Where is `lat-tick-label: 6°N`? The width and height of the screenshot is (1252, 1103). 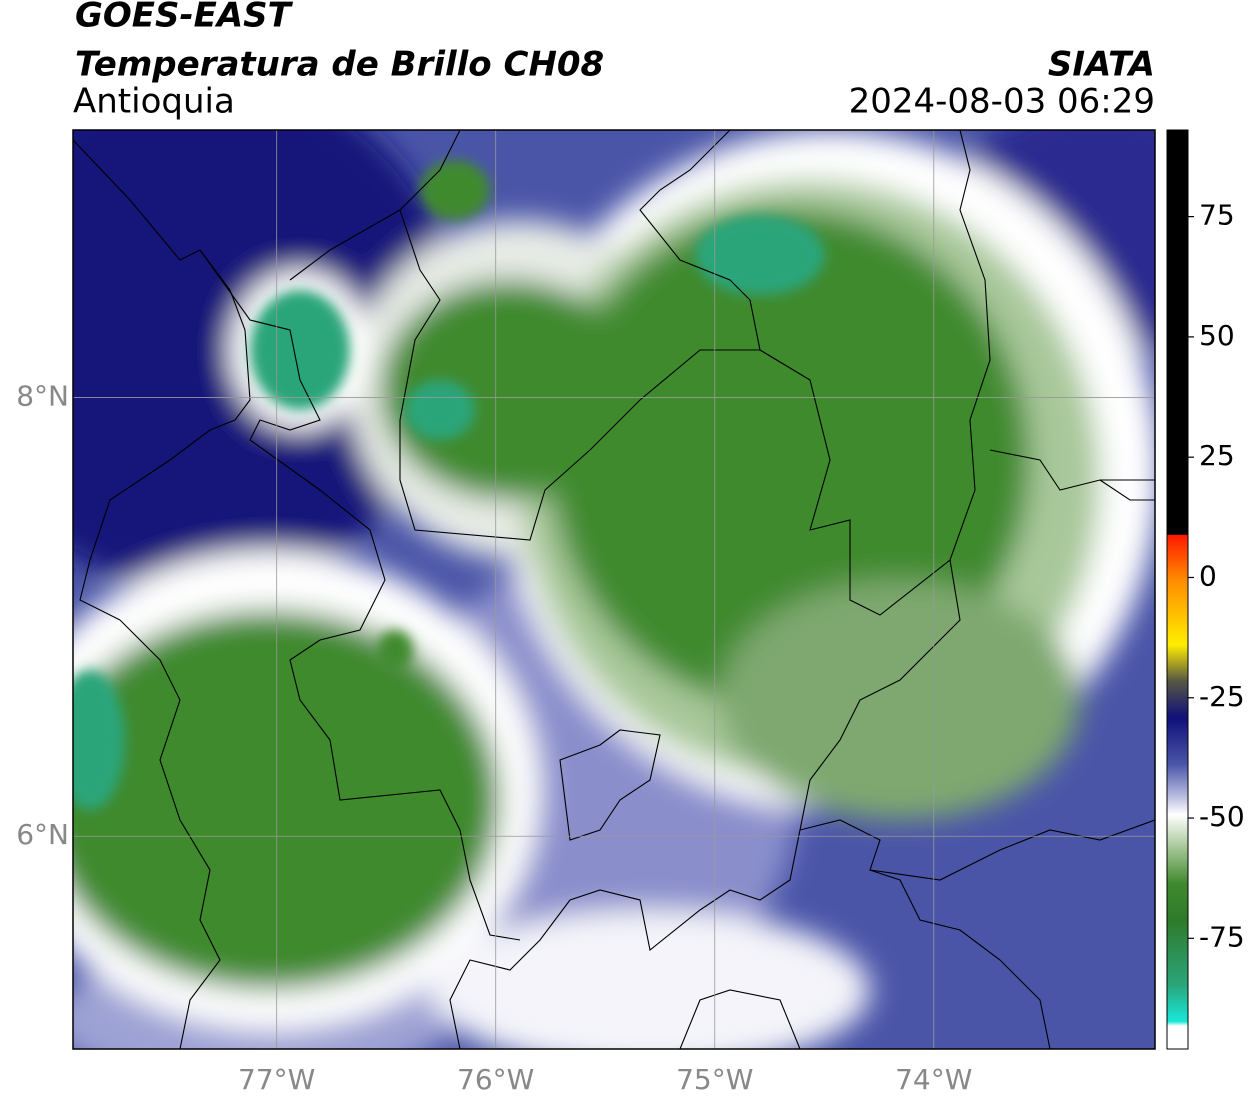 lat-tick-label: 6°N is located at coordinates (42, 834).